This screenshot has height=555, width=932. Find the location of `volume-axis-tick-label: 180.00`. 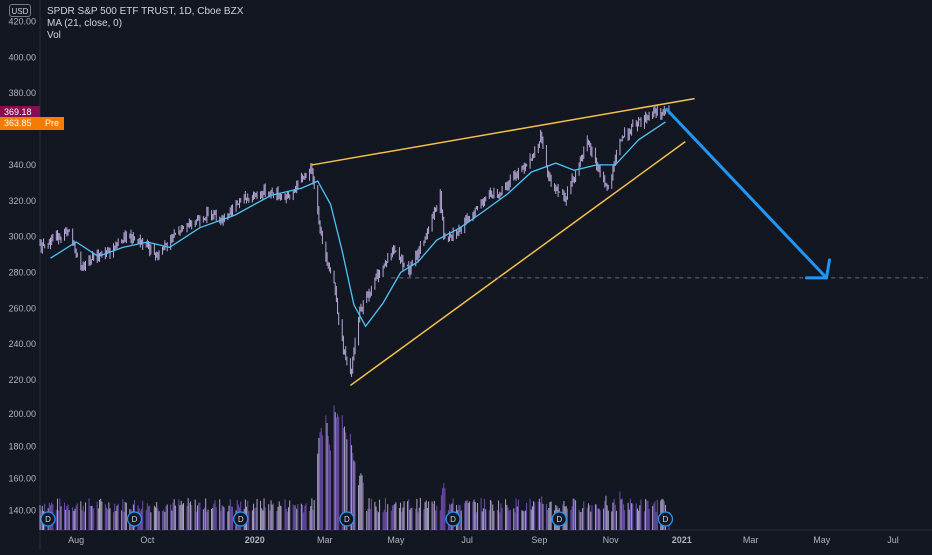

volume-axis-tick-label: 180.00 is located at coordinates (22, 446).